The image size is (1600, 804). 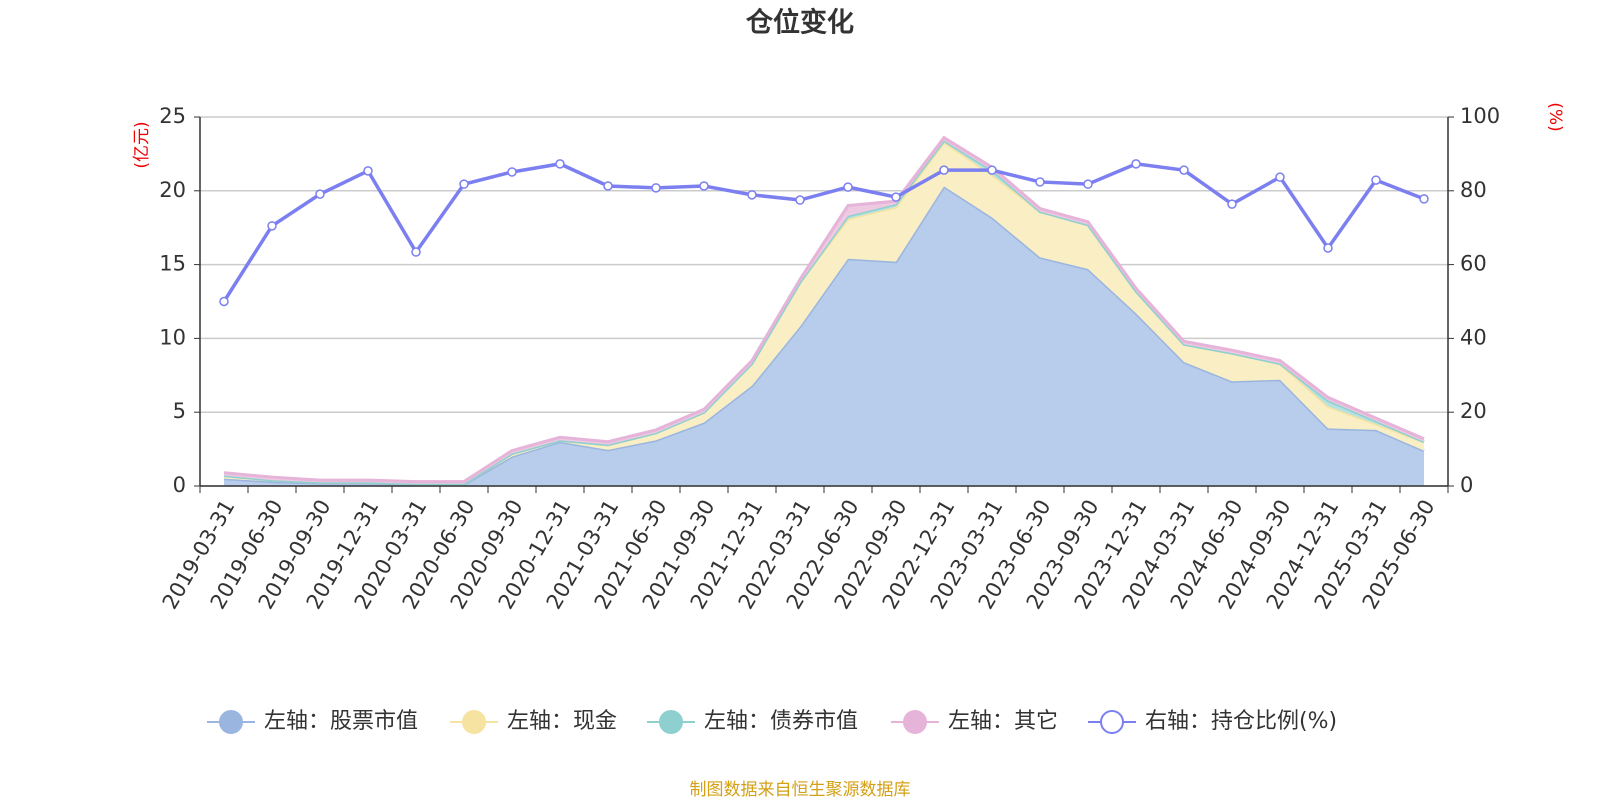 I want to click on y-tick-label: 20, so click(x=172, y=190).